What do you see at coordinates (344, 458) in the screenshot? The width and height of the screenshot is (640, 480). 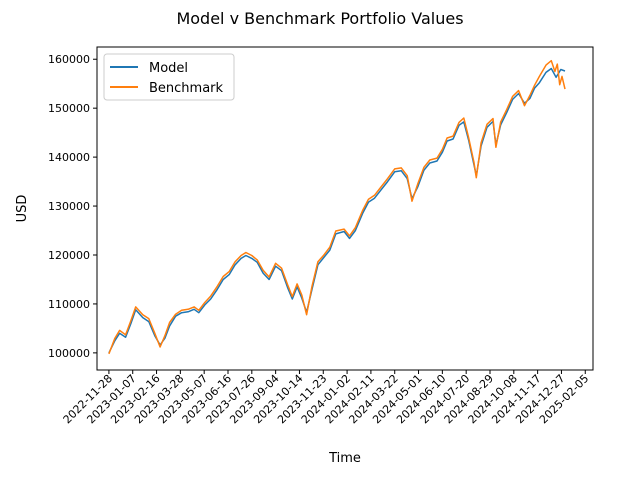 I see `x-axis-label: Time` at bounding box center [344, 458].